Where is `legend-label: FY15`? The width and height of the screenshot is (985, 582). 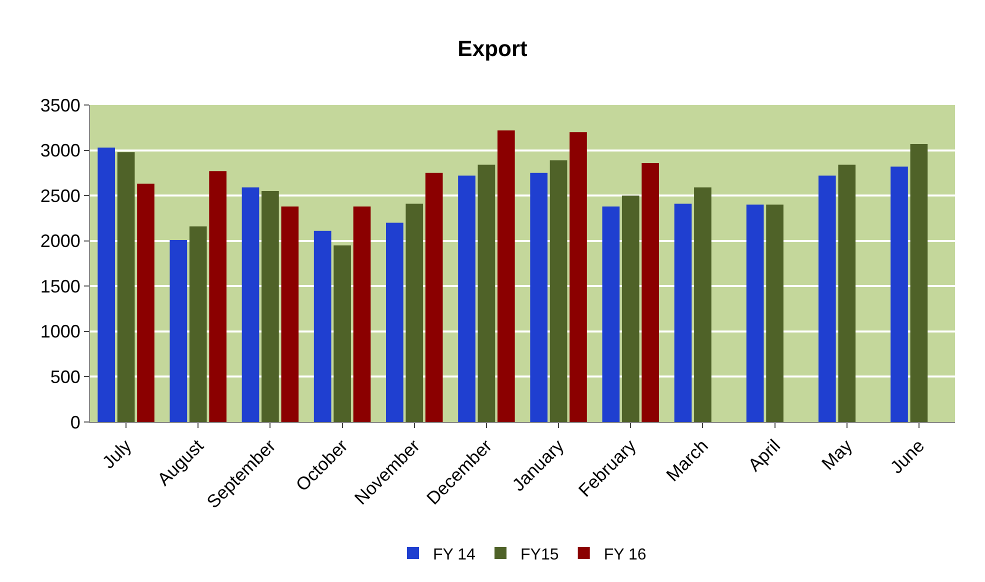 legend-label: FY15 is located at coordinates (539, 555).